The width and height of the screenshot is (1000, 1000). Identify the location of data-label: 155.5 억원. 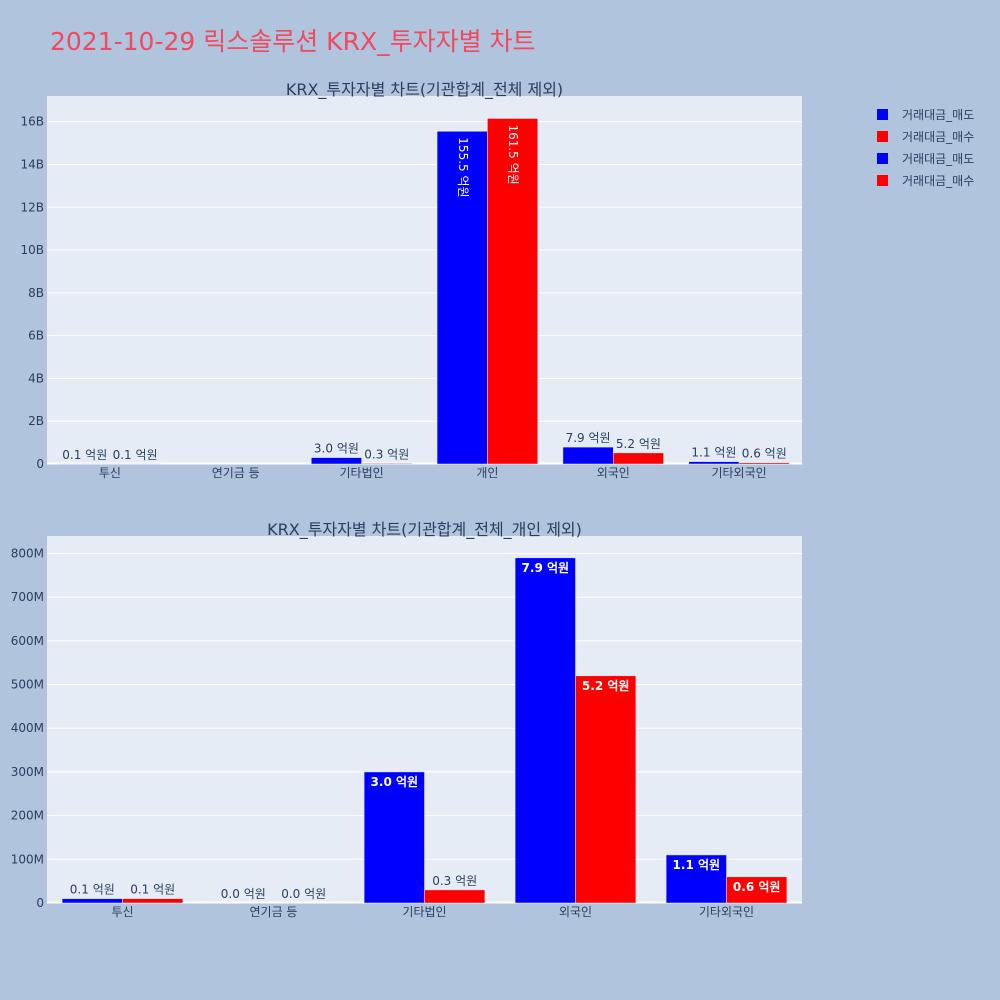
(463, 167).